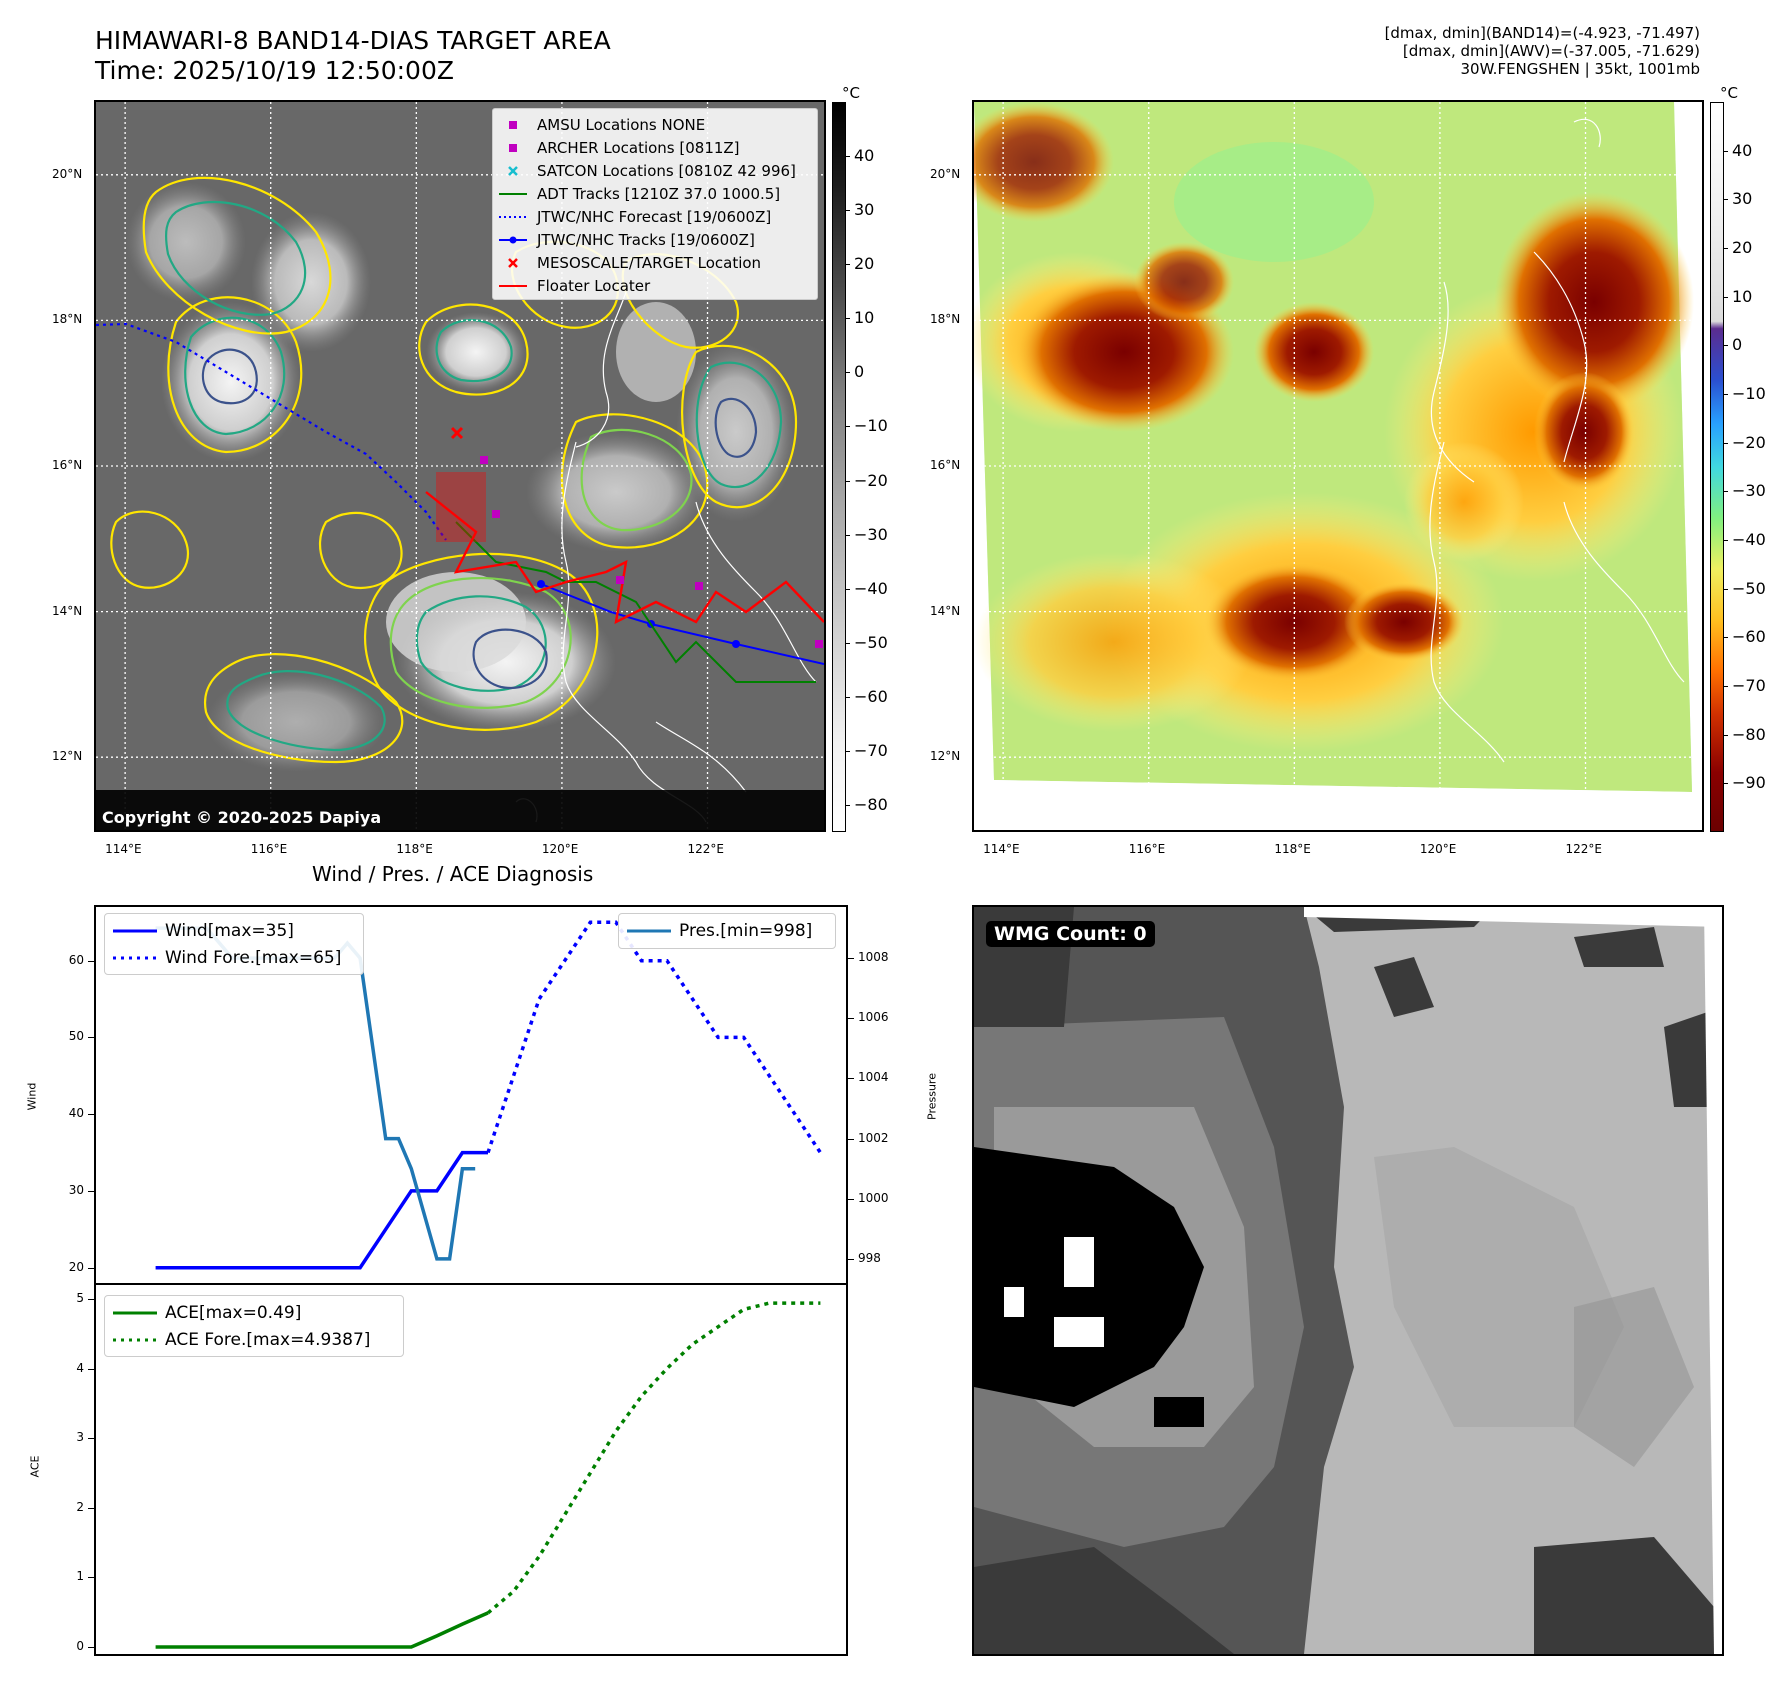  What do you see at coordinates (268, 1339) in the screenshot?
I see `ace-forecast-legend-label: ACE Fore.[max=4.9387]` at bounding box center [268, 1339].